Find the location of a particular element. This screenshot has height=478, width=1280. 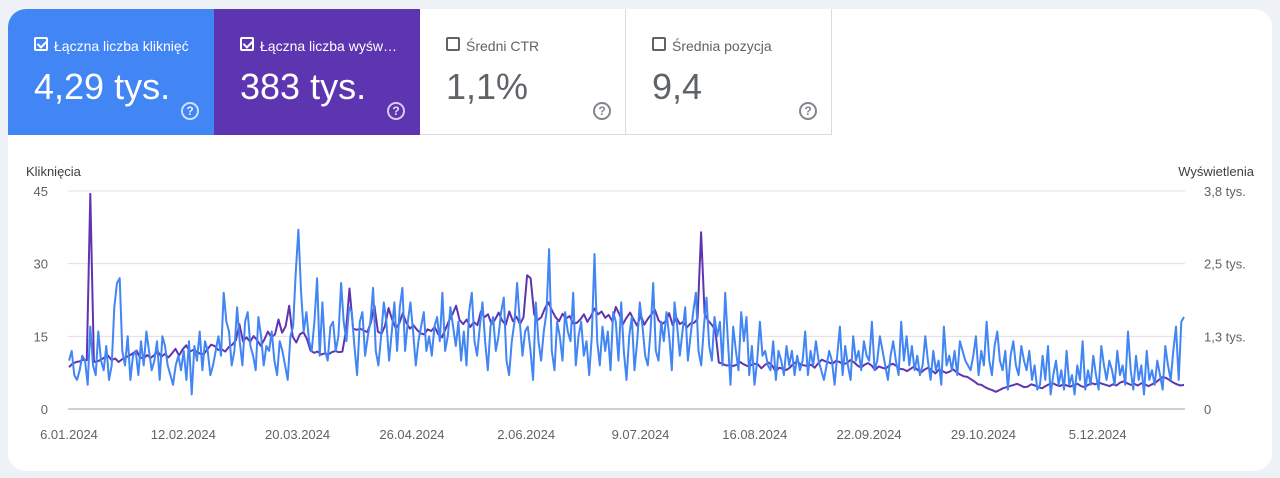

x-tick-label: 12.02.2024 is located at coordinates (183, 434).